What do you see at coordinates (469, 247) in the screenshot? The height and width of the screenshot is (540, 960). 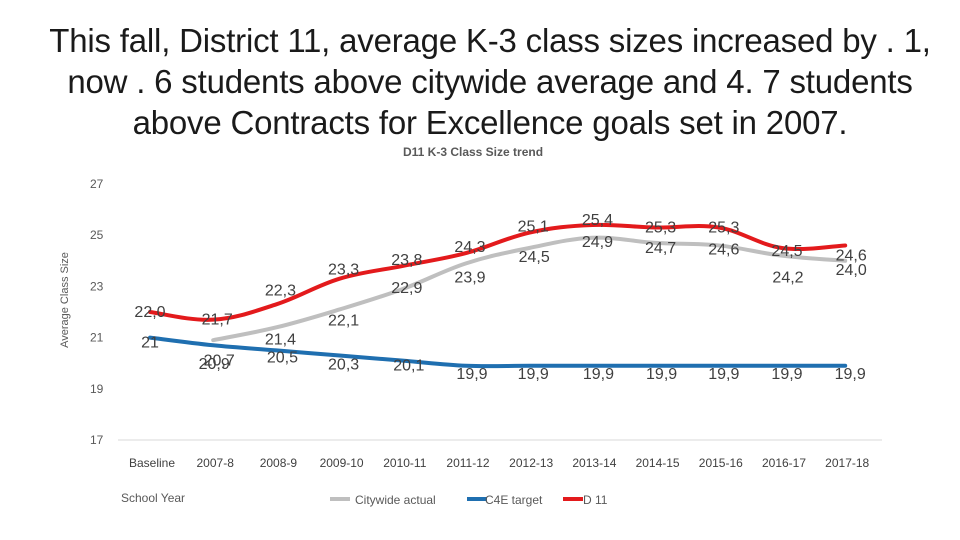 I see `data-label: 24,3` at bounding box center [469, 247].